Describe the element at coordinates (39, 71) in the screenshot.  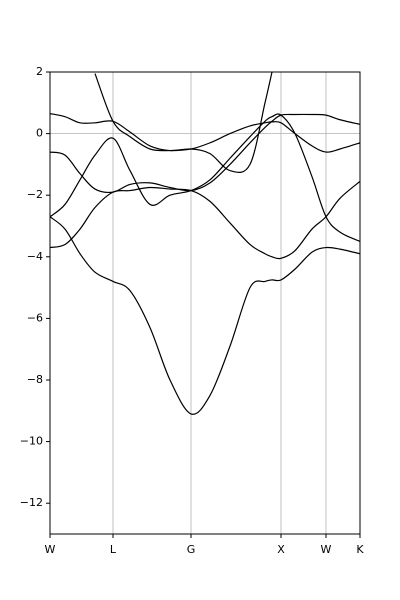
I see `y-tick-label: 2` at that location.